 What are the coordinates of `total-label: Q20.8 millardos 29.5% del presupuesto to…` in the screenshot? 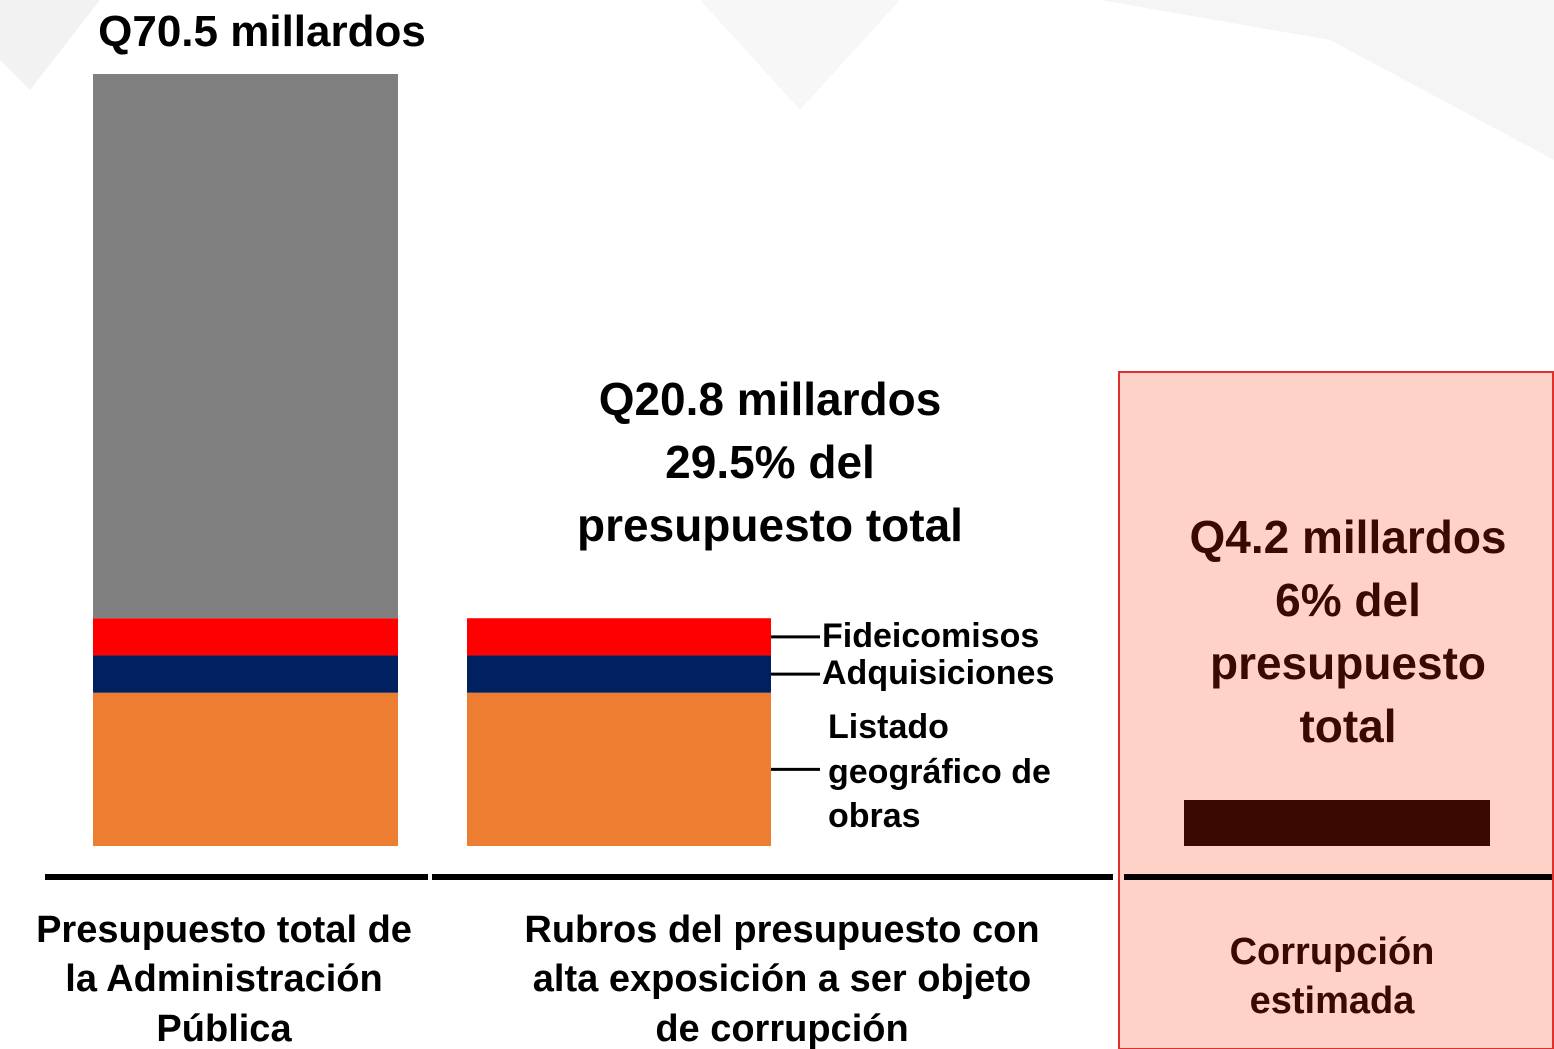 It's located at (770, 462).